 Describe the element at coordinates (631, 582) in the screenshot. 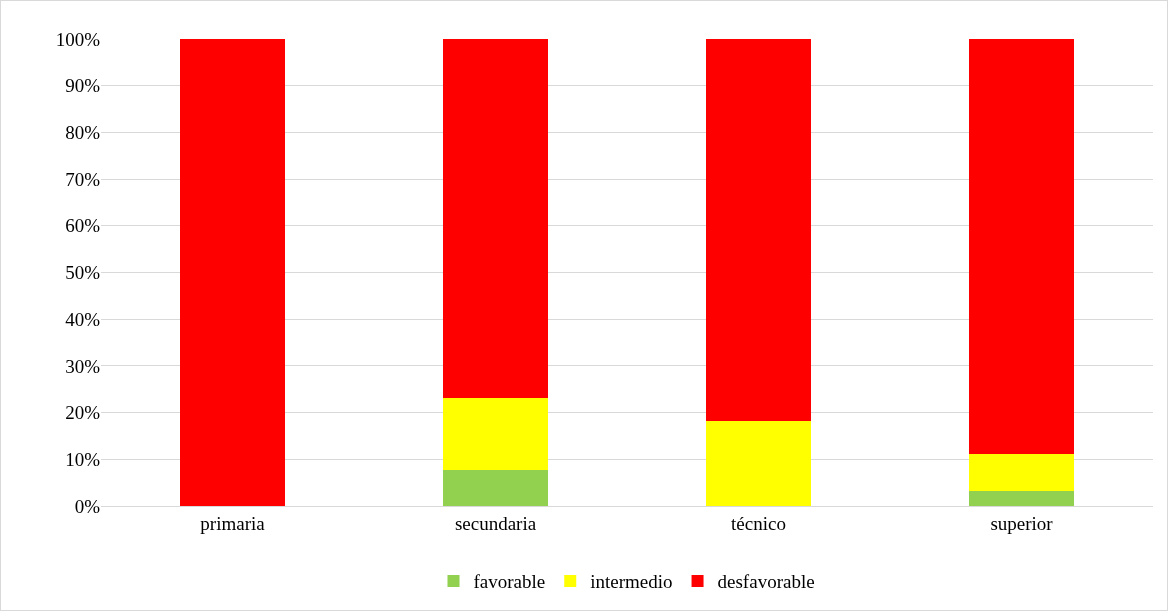

I see `legend-label: intermedio` at that location.